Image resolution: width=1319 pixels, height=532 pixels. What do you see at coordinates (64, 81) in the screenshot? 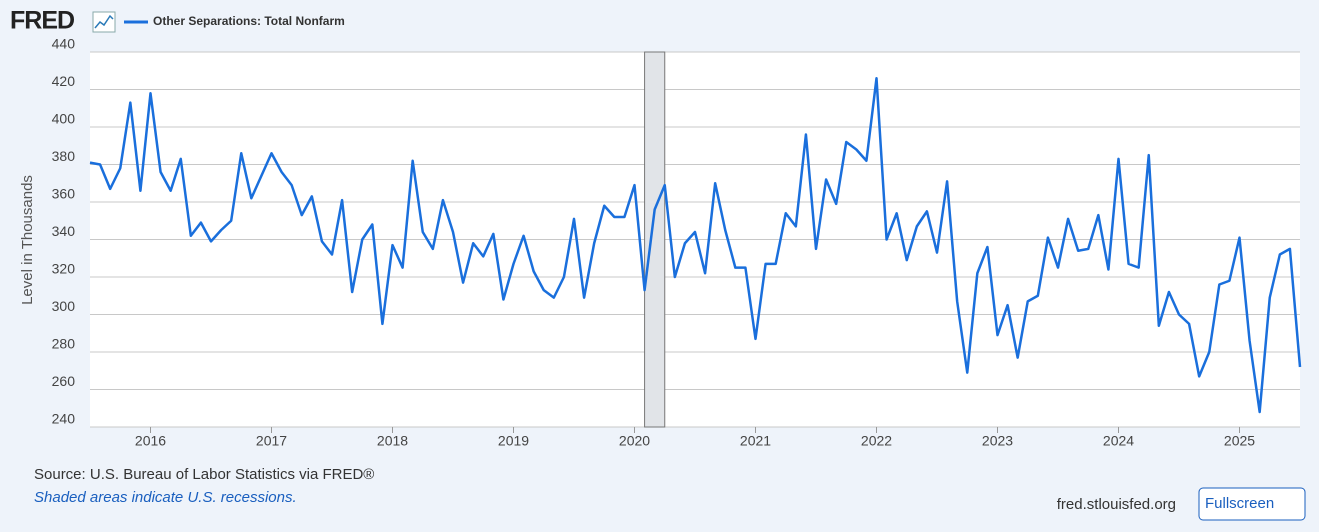
I see `y-tick-label: 420` at bounding box center [64, 81].